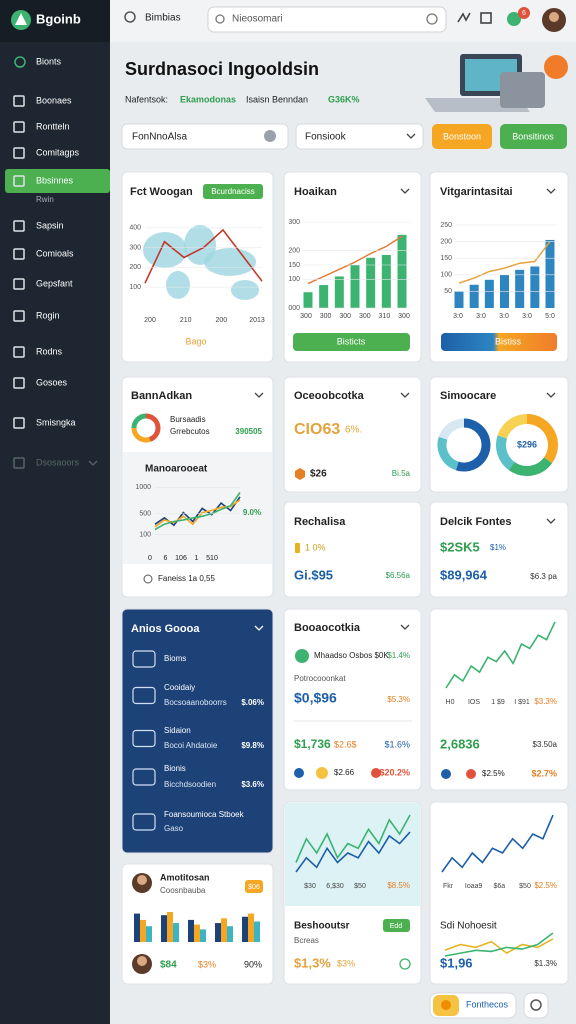  Describe the element at coordinates (54, 283) in the screenshot. I see `nav-item: Gepsfant` at that location.